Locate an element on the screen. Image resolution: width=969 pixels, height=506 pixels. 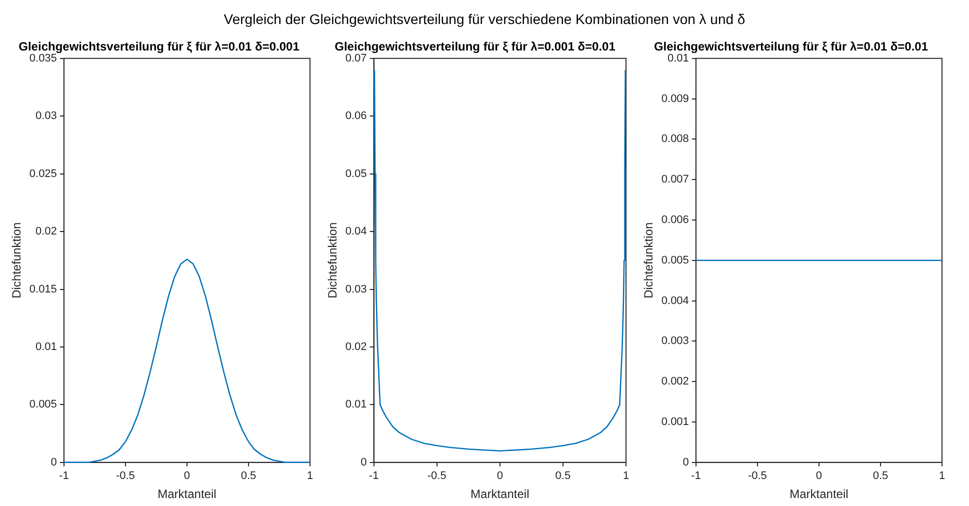
y-tick-label: 0.004 is located at coordinates (675, 300).